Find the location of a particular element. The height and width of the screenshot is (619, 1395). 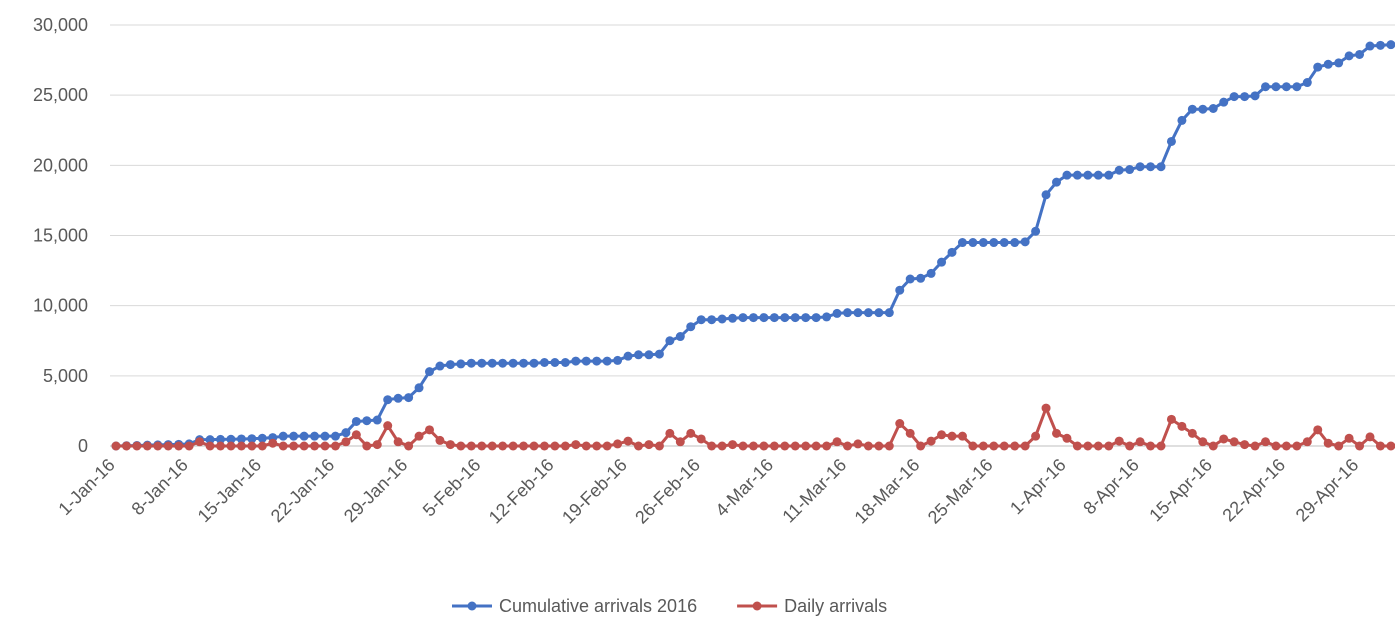

x-tick-label: 8-Apr-16 is located at coordinates (1111, 487).